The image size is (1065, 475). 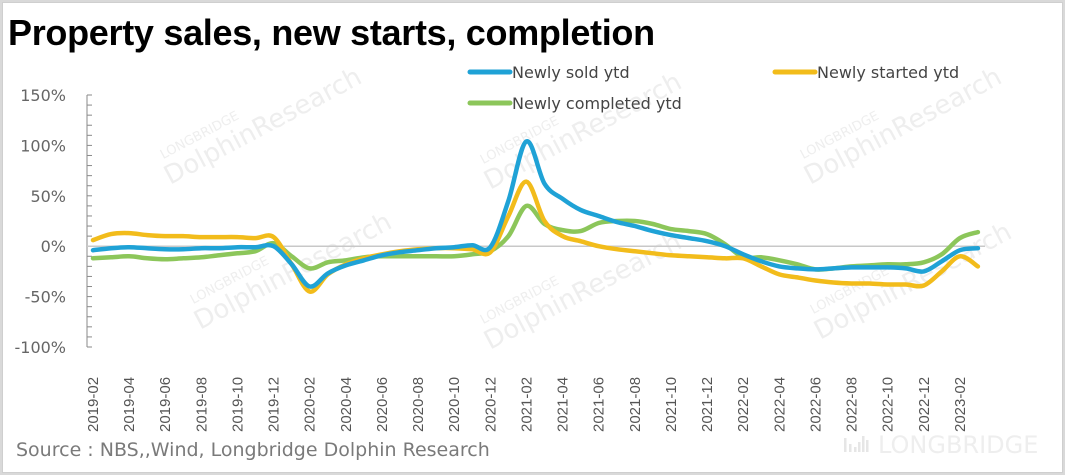 What do you see at coordinates (671, 404) in the screenshot?
I see `x-tick-label: 2021-10` at bounding box center [671, 404].